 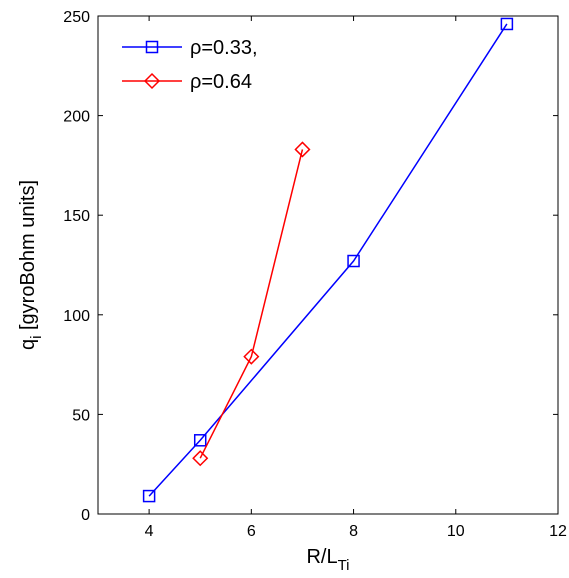 I want to click on x-tick-label: 8, so click(x=353, y=531).